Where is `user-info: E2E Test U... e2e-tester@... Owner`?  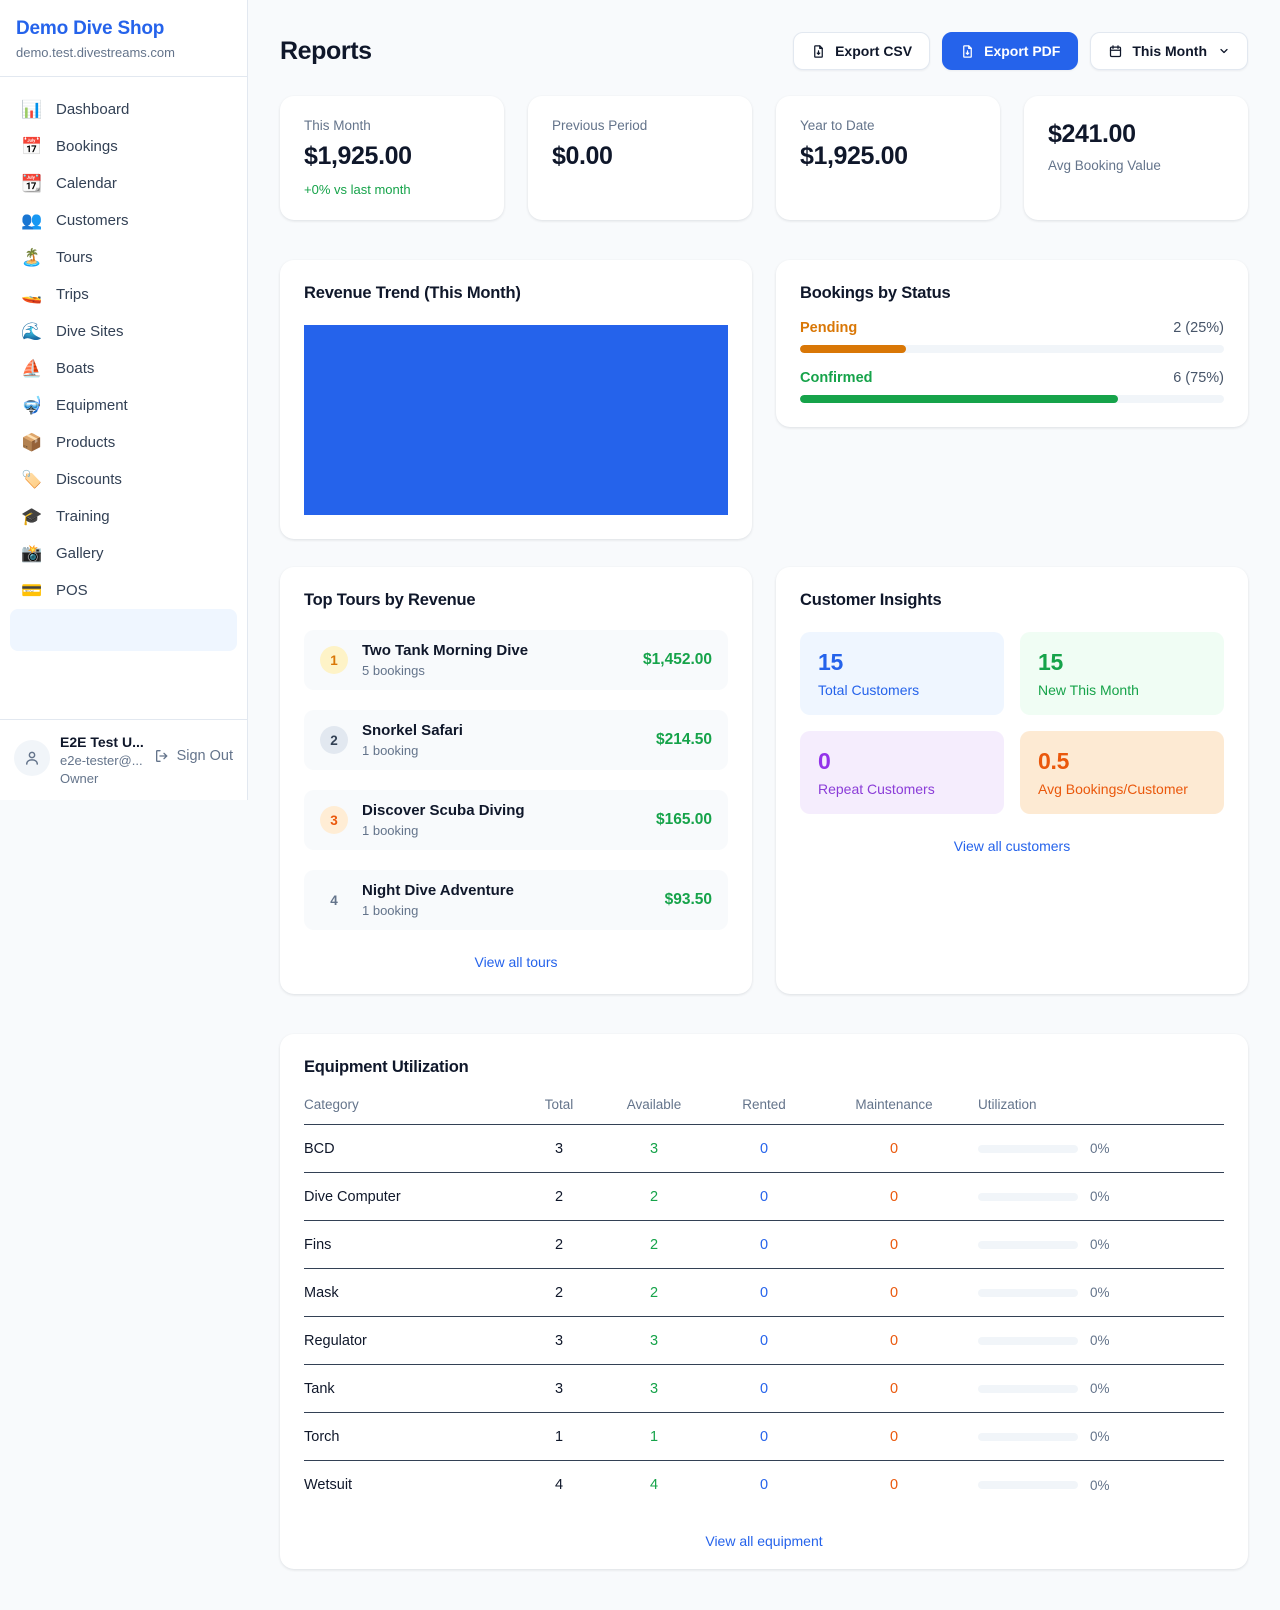 user-info: E2E Test U... e2e-tester@... Owner is located at coordinates (102, 760).